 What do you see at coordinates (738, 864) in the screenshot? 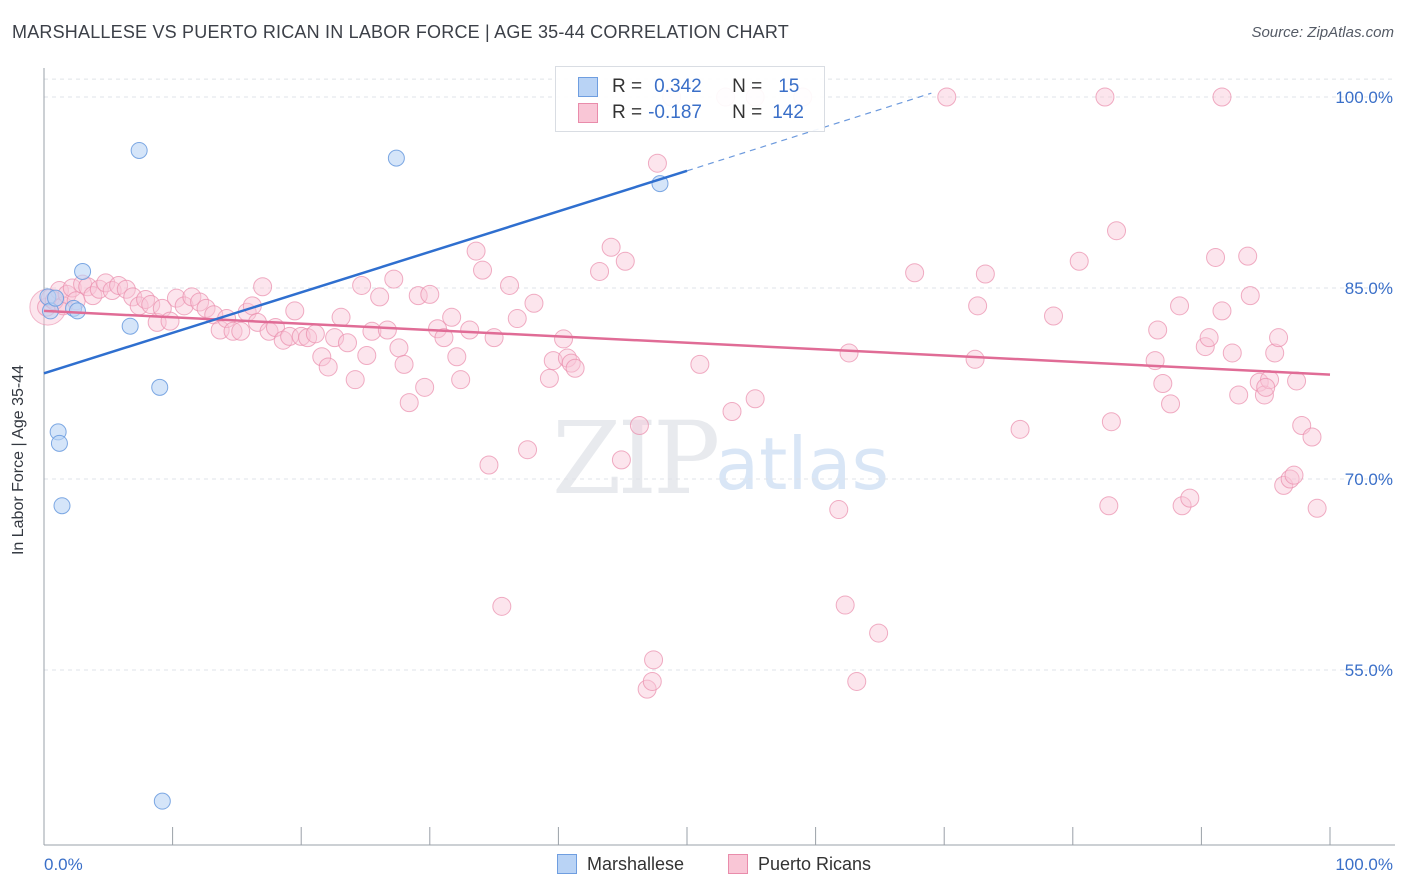
I see `bottom-legend-swatch-puerto-ricans` at bounding box center [738, 864].